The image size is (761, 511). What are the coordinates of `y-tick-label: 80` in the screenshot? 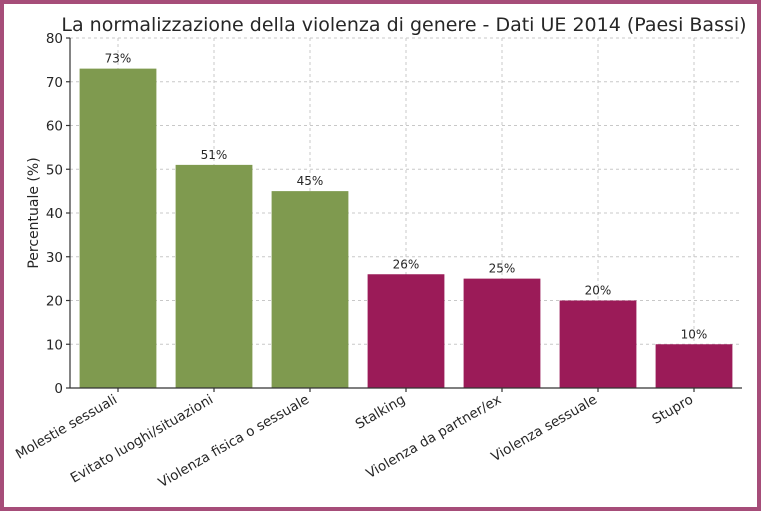 It's located at (54, 39).